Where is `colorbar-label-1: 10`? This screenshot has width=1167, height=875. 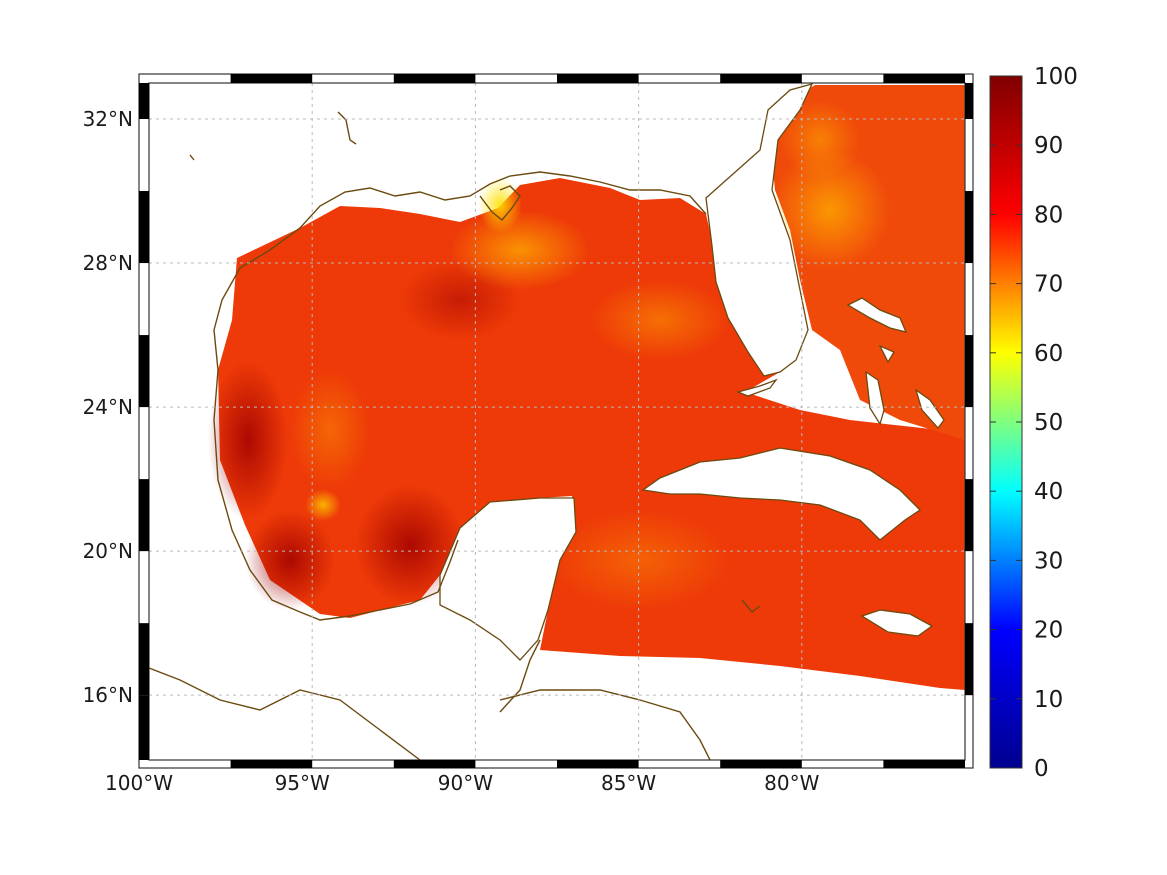
colorbar-label-1: 10 is located at coordinates (1048, 700).